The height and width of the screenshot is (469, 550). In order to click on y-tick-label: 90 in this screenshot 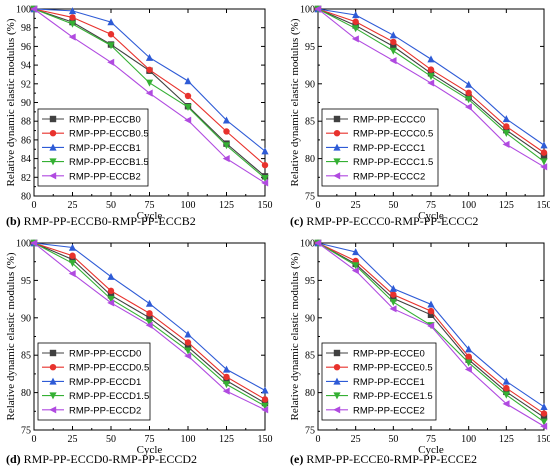, I will do `click(26, 103)`.